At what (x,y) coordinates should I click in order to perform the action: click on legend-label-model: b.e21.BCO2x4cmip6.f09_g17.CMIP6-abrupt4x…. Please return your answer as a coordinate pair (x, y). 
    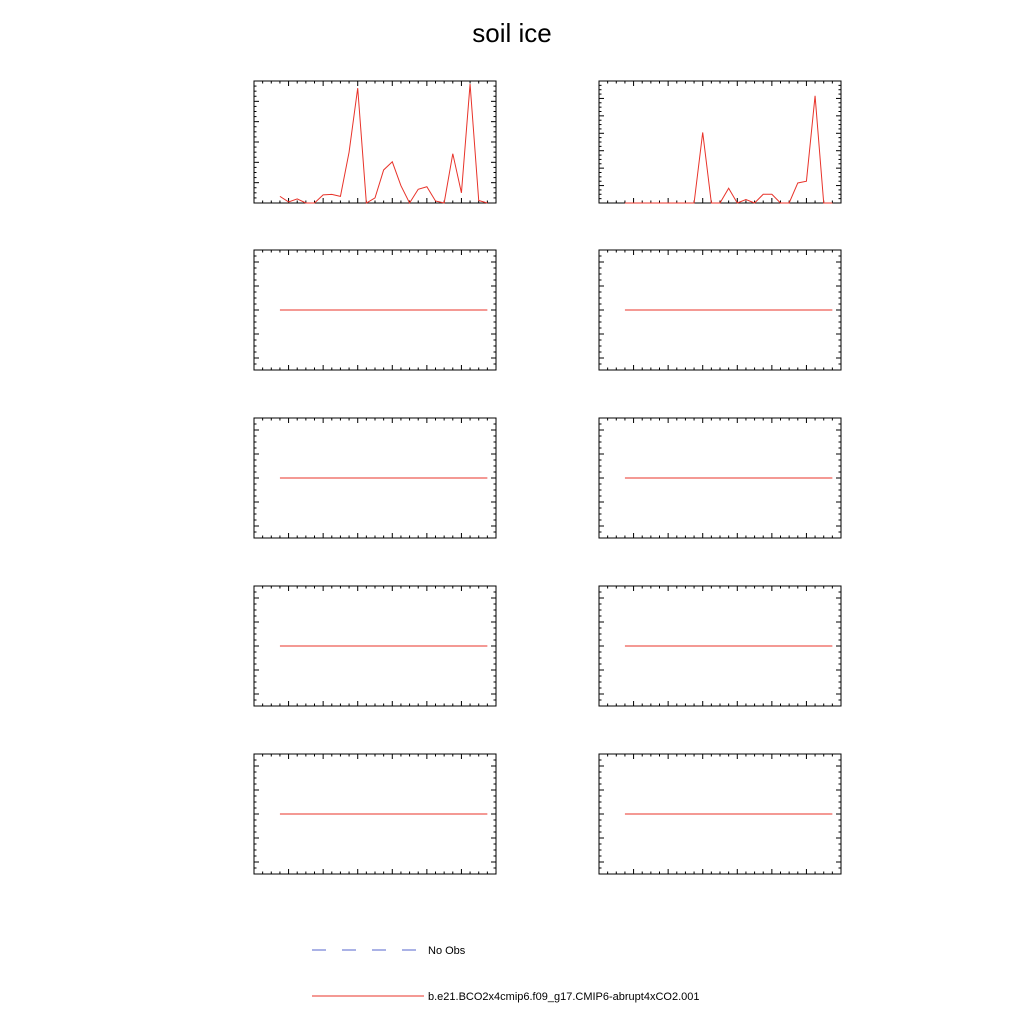
    Looking at the image, I should click on (564, 997).